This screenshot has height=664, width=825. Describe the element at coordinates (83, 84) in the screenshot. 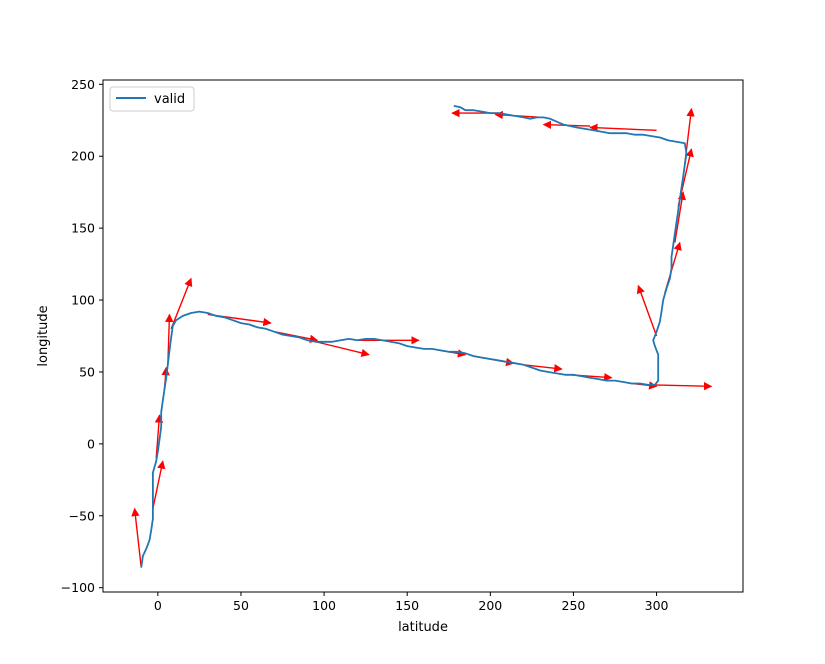

I see `y-tick-label: 250` at that location.